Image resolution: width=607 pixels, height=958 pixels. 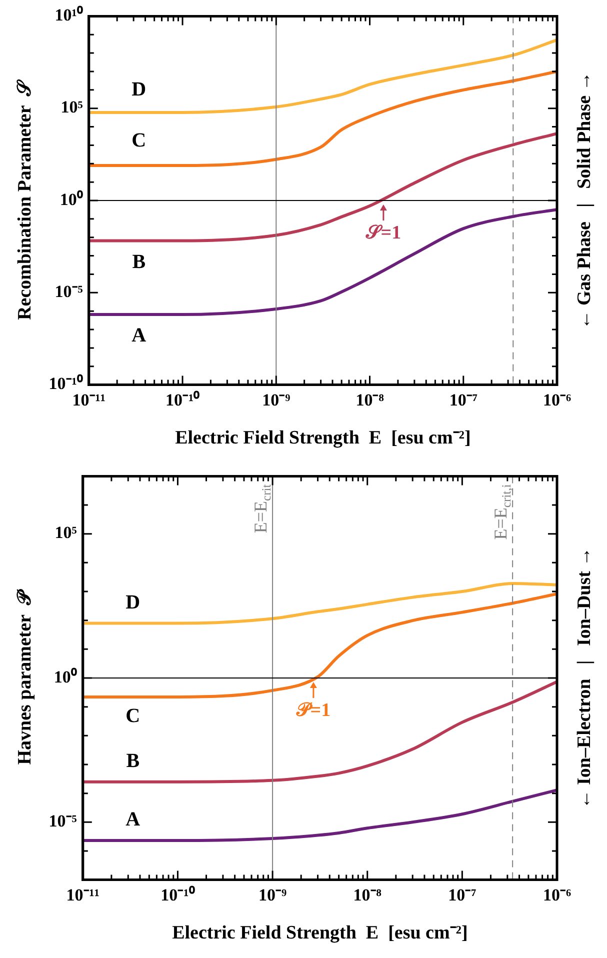 I want to click on text: ← Ion–Electron | Ion–Dust →, so click(x=584, y=678).